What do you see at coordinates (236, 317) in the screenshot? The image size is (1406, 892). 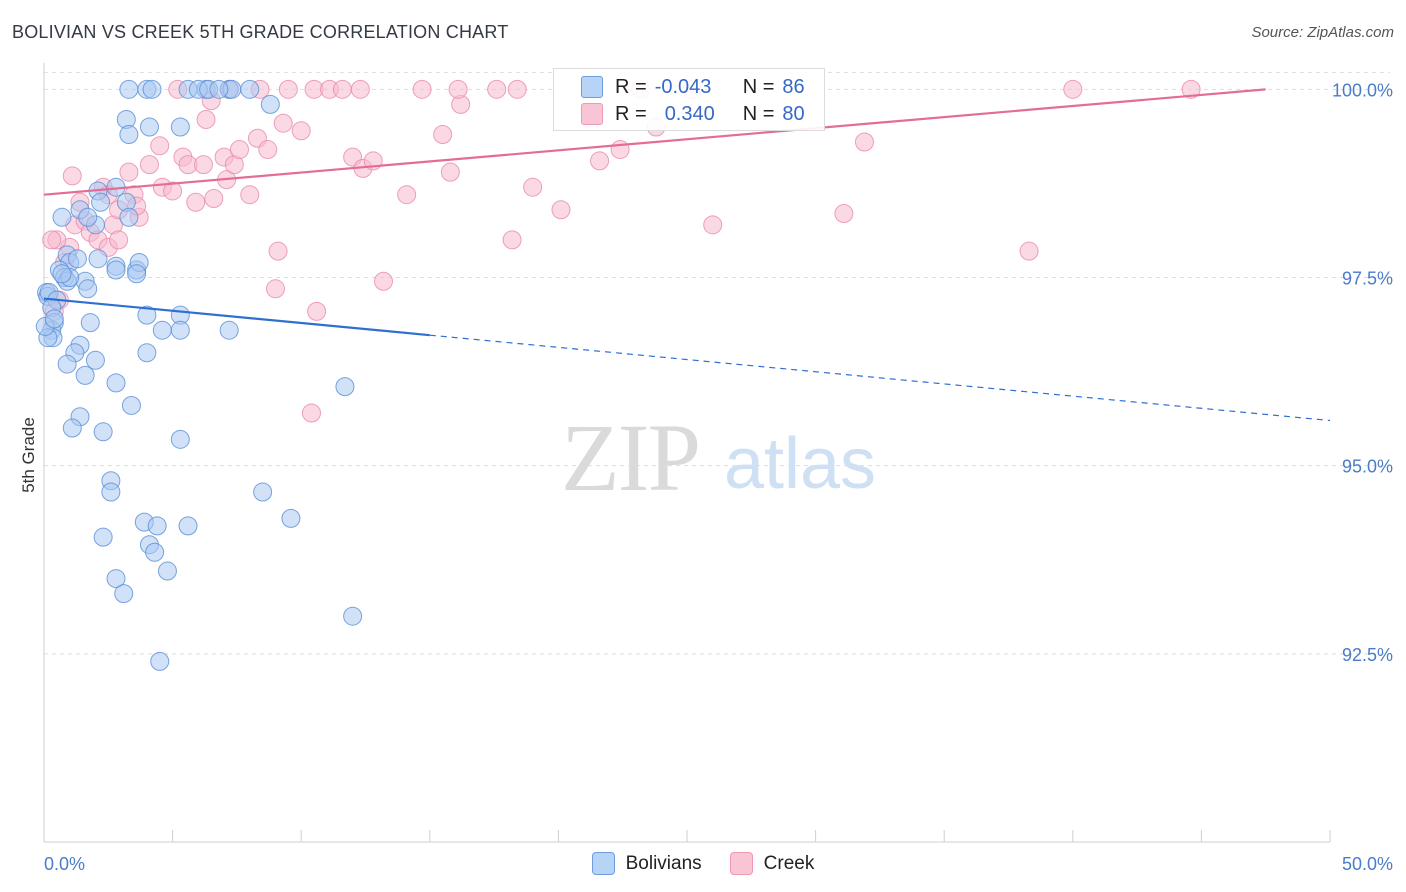 I see `bolivians-trend-line` at bounding box center [236, 317].